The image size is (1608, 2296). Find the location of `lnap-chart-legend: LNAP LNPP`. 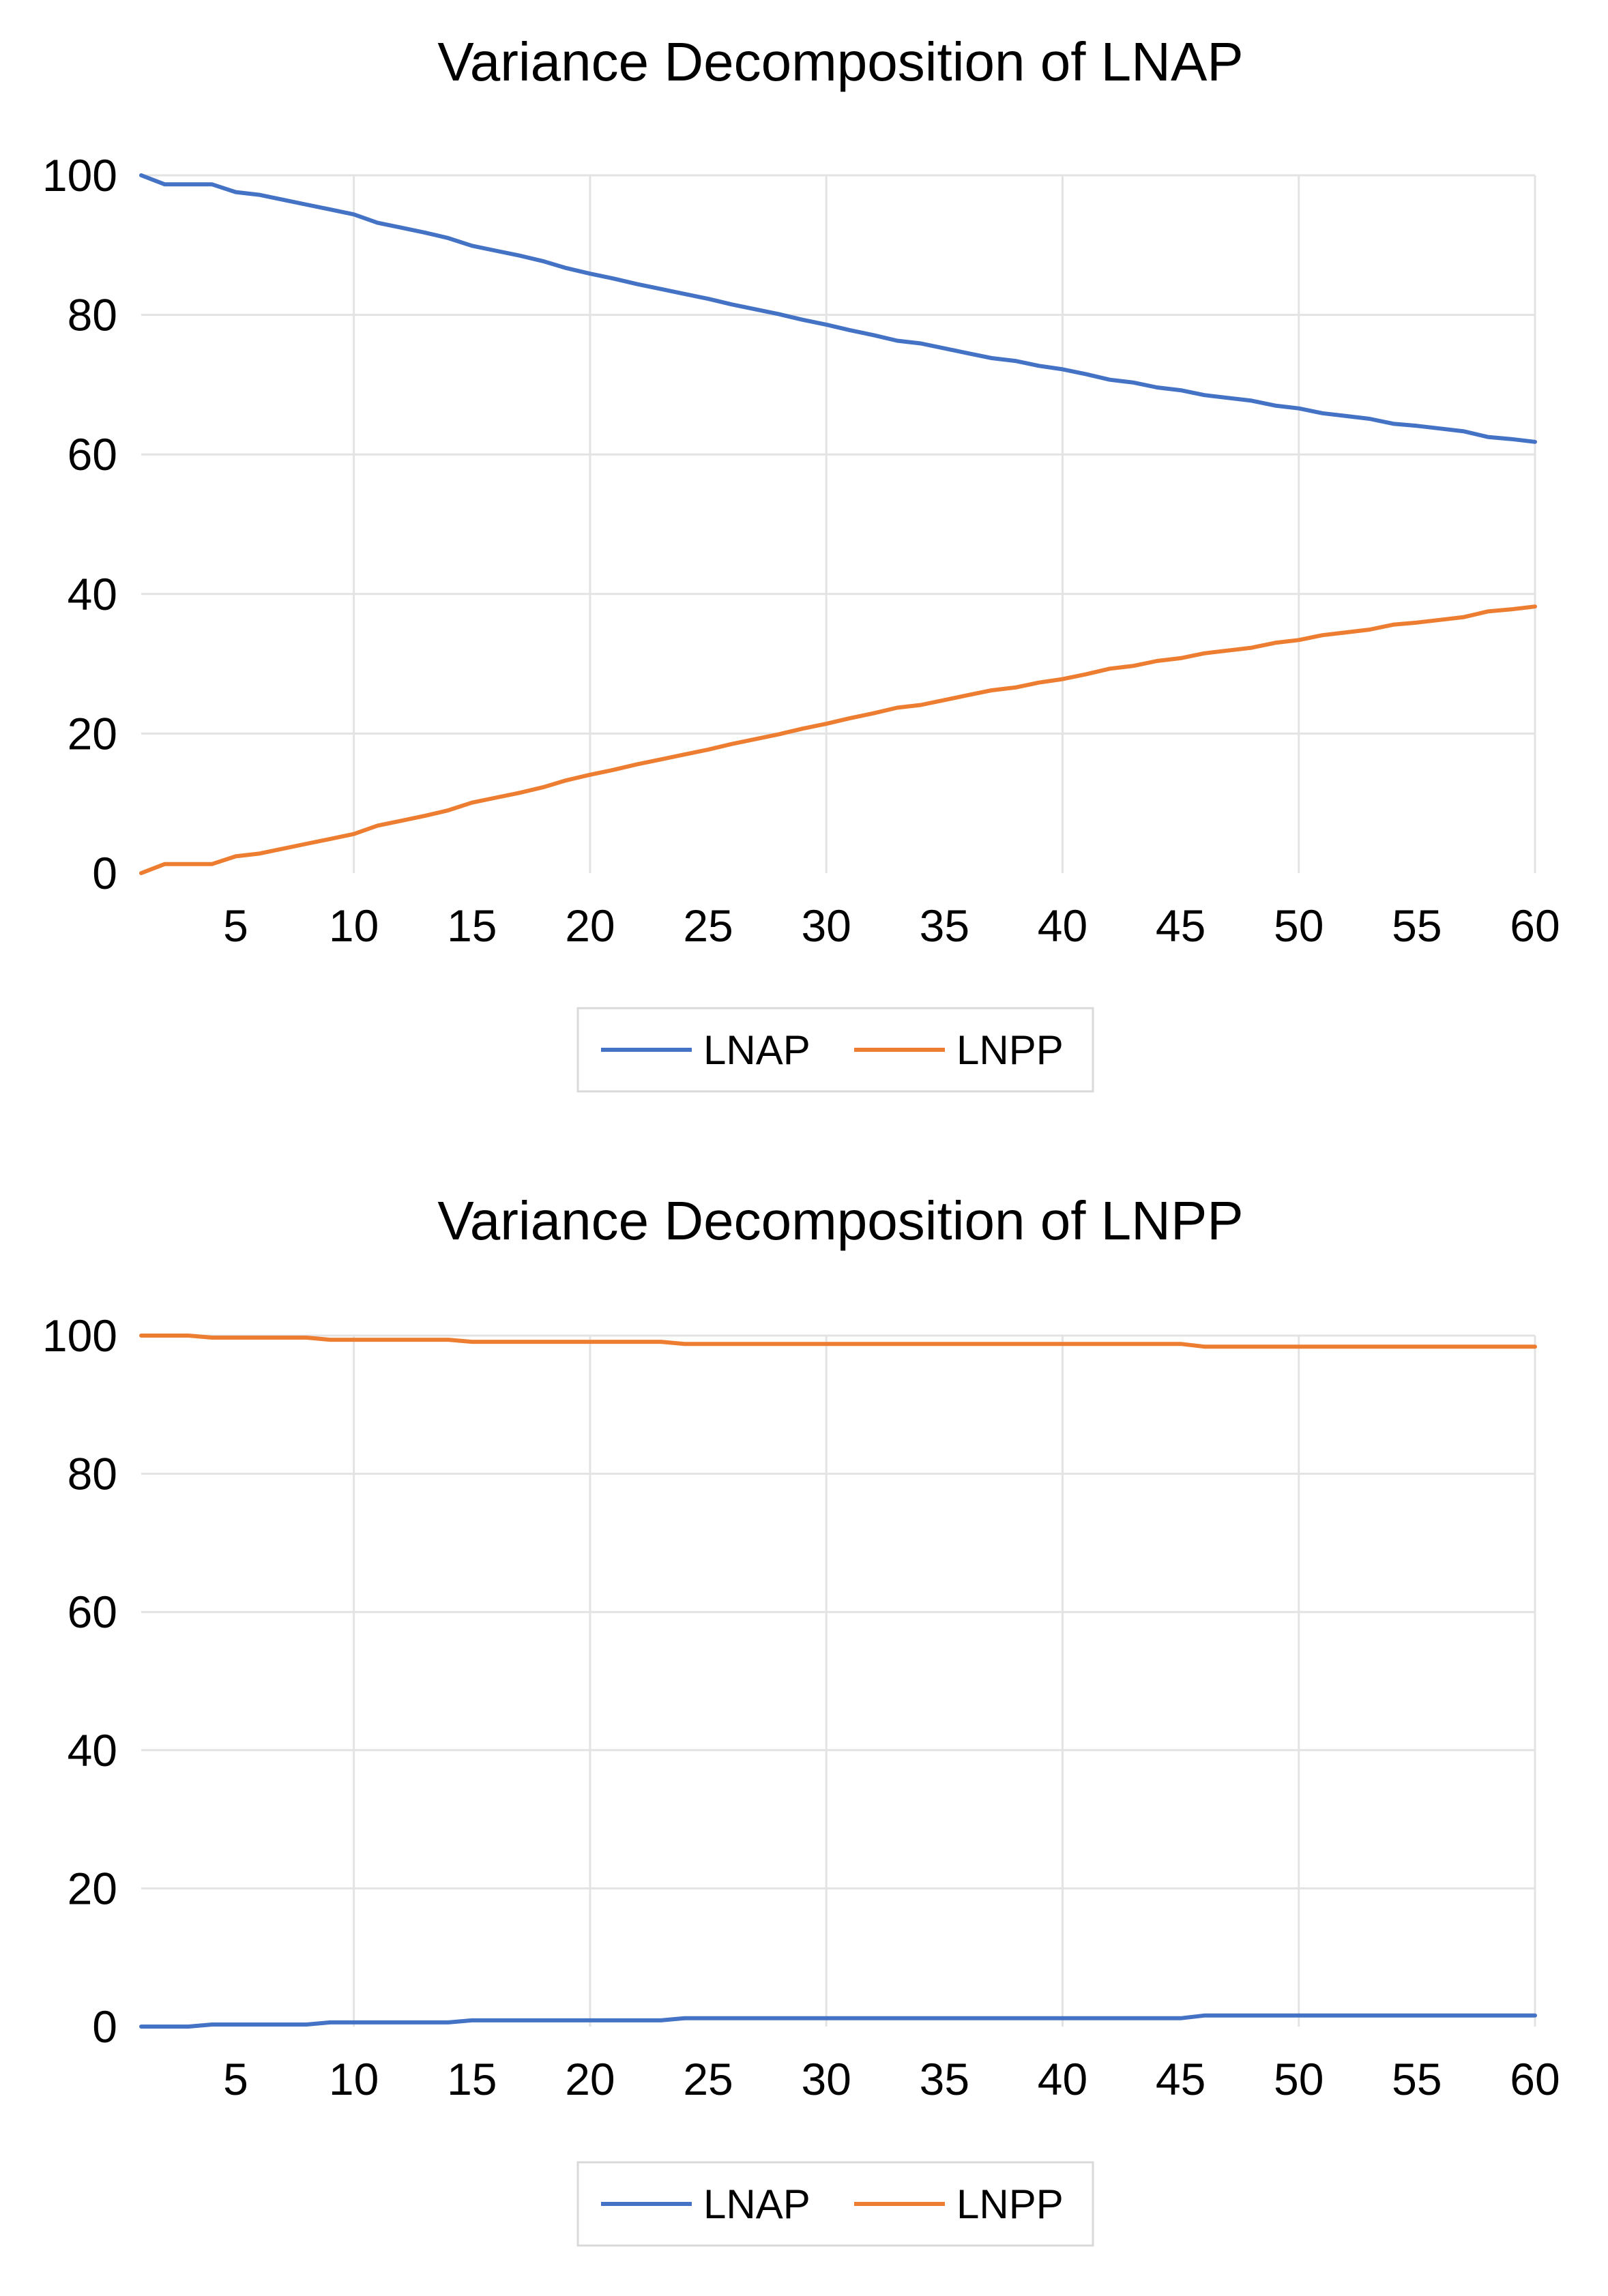

lnap-chart-legend: LNAP LNPP is located at coordinates (835, 1050).